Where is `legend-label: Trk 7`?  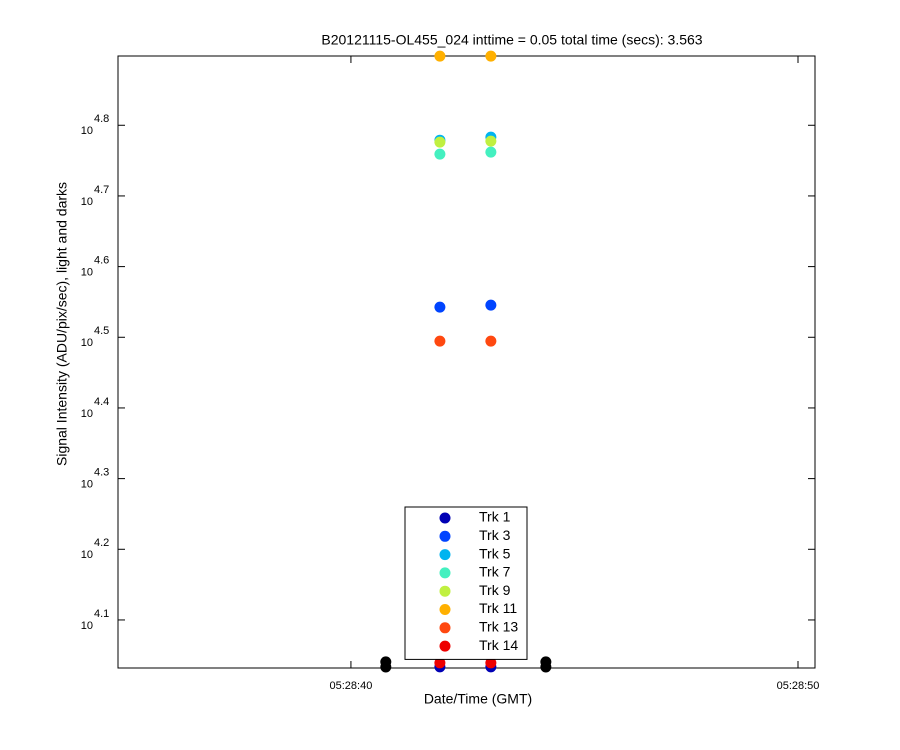 legend-label: Trk 7 is located at coordinates (495, 572).